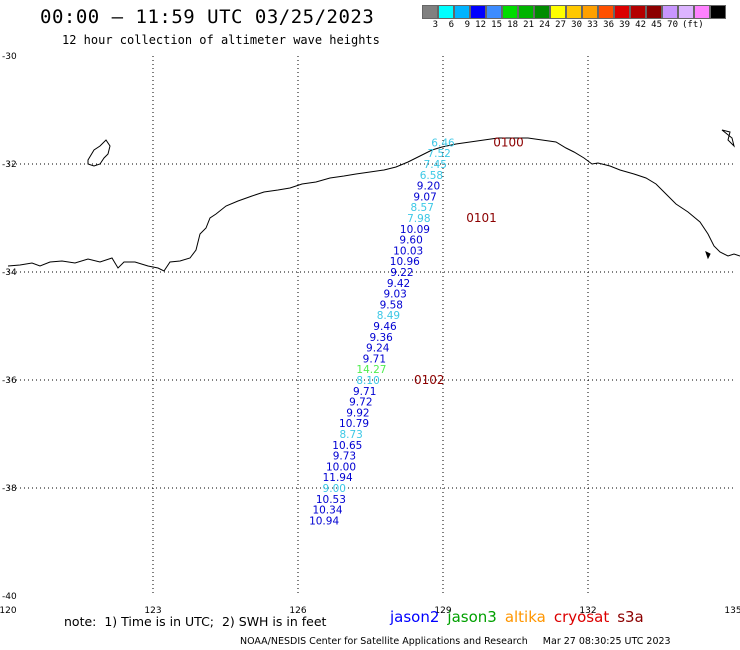 This screenshot has height=650, width=740. What do you see at coordinates (388, 316) in the screenshot?
I see `swh-label: 8.49` at bounding box center [388, 316].